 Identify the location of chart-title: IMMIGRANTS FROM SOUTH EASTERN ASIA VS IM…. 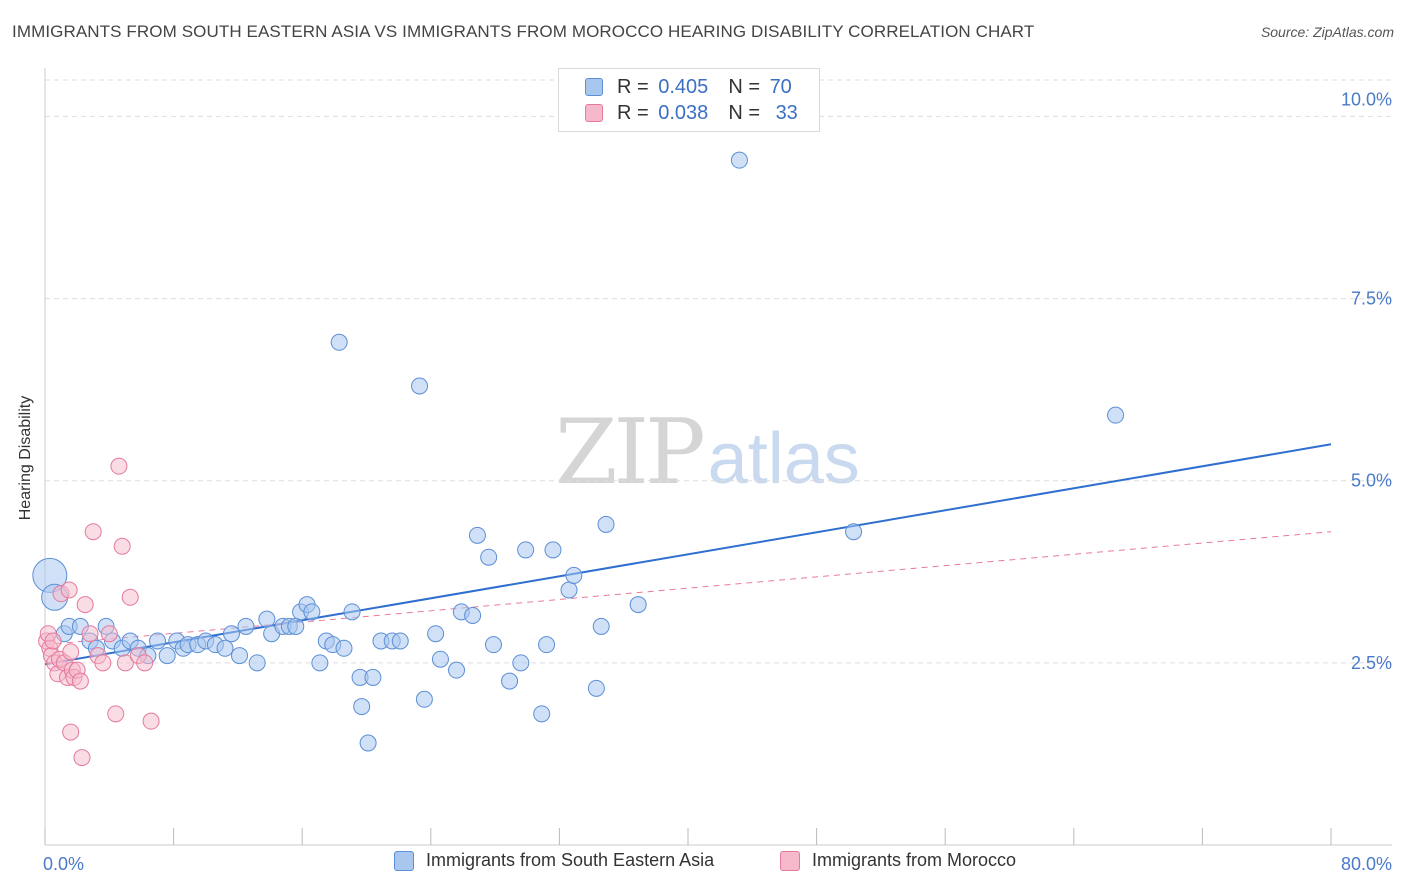
(523, 31).